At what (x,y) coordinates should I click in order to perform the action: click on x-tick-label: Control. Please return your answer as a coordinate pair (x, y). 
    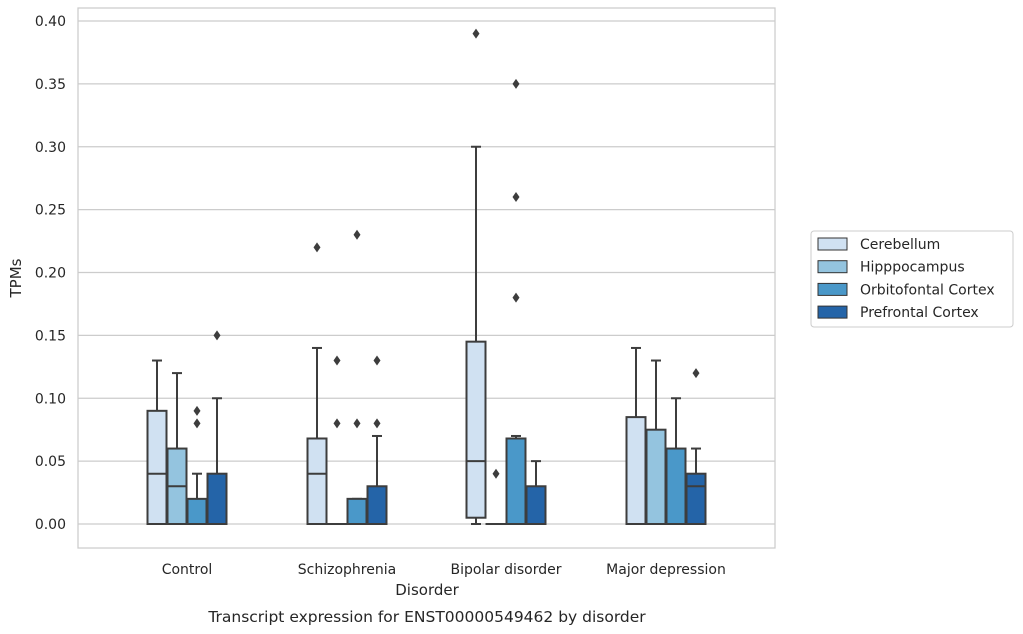
    Looking at the image, I should click on (187, 570).